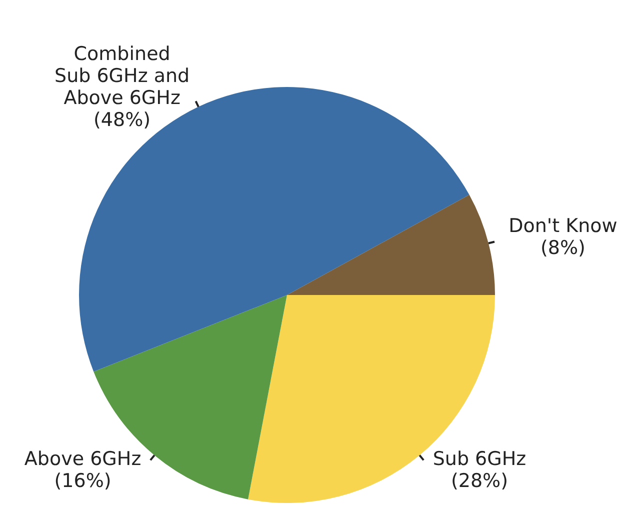 The height and width of the screenshot is (523, 631). Describe the element at coordinates (563, 248) in the screenshot. I see `data-label: (8%)` at that location.